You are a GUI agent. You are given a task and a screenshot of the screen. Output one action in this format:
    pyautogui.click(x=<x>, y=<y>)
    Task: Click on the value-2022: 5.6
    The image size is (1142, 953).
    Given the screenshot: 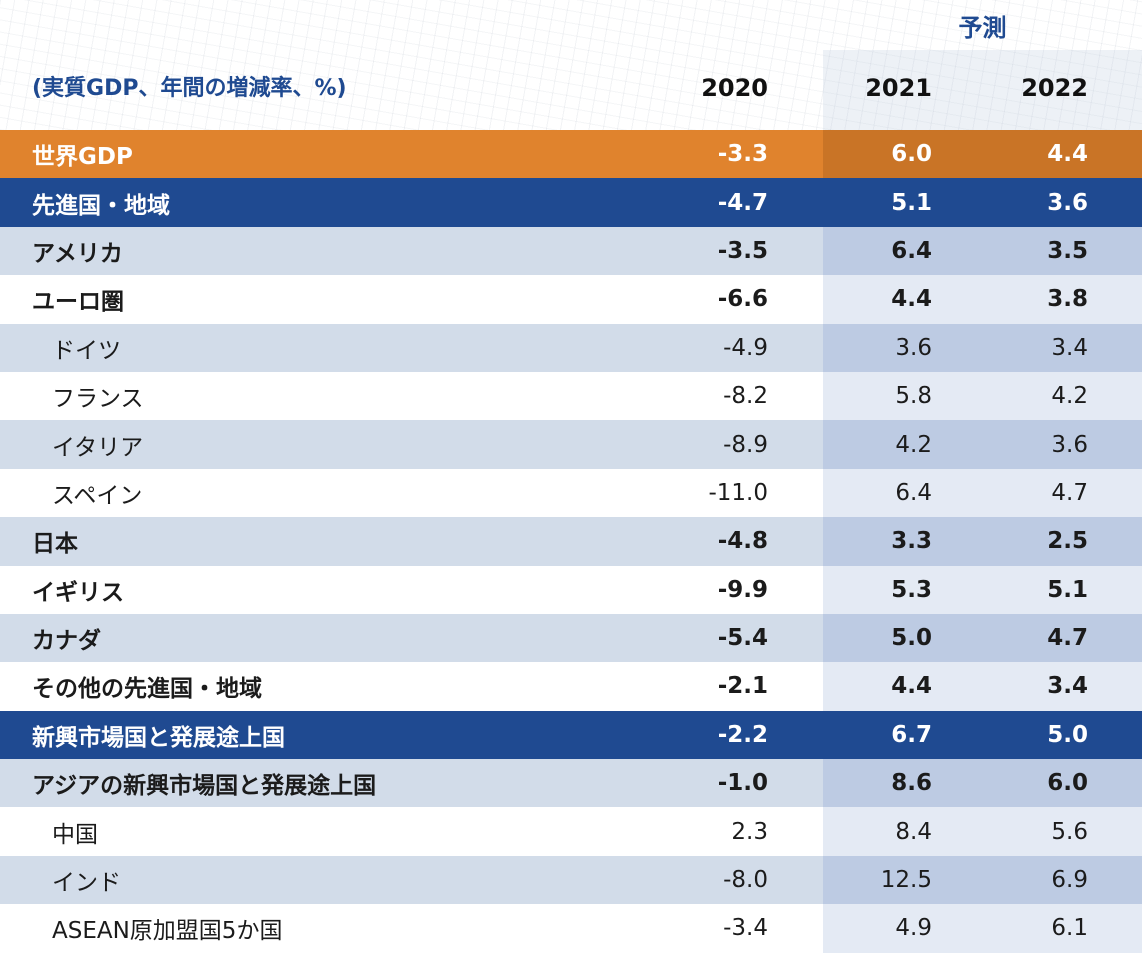 What is the action you would take?
    pyautogui.click(x=1069, y=831)
    